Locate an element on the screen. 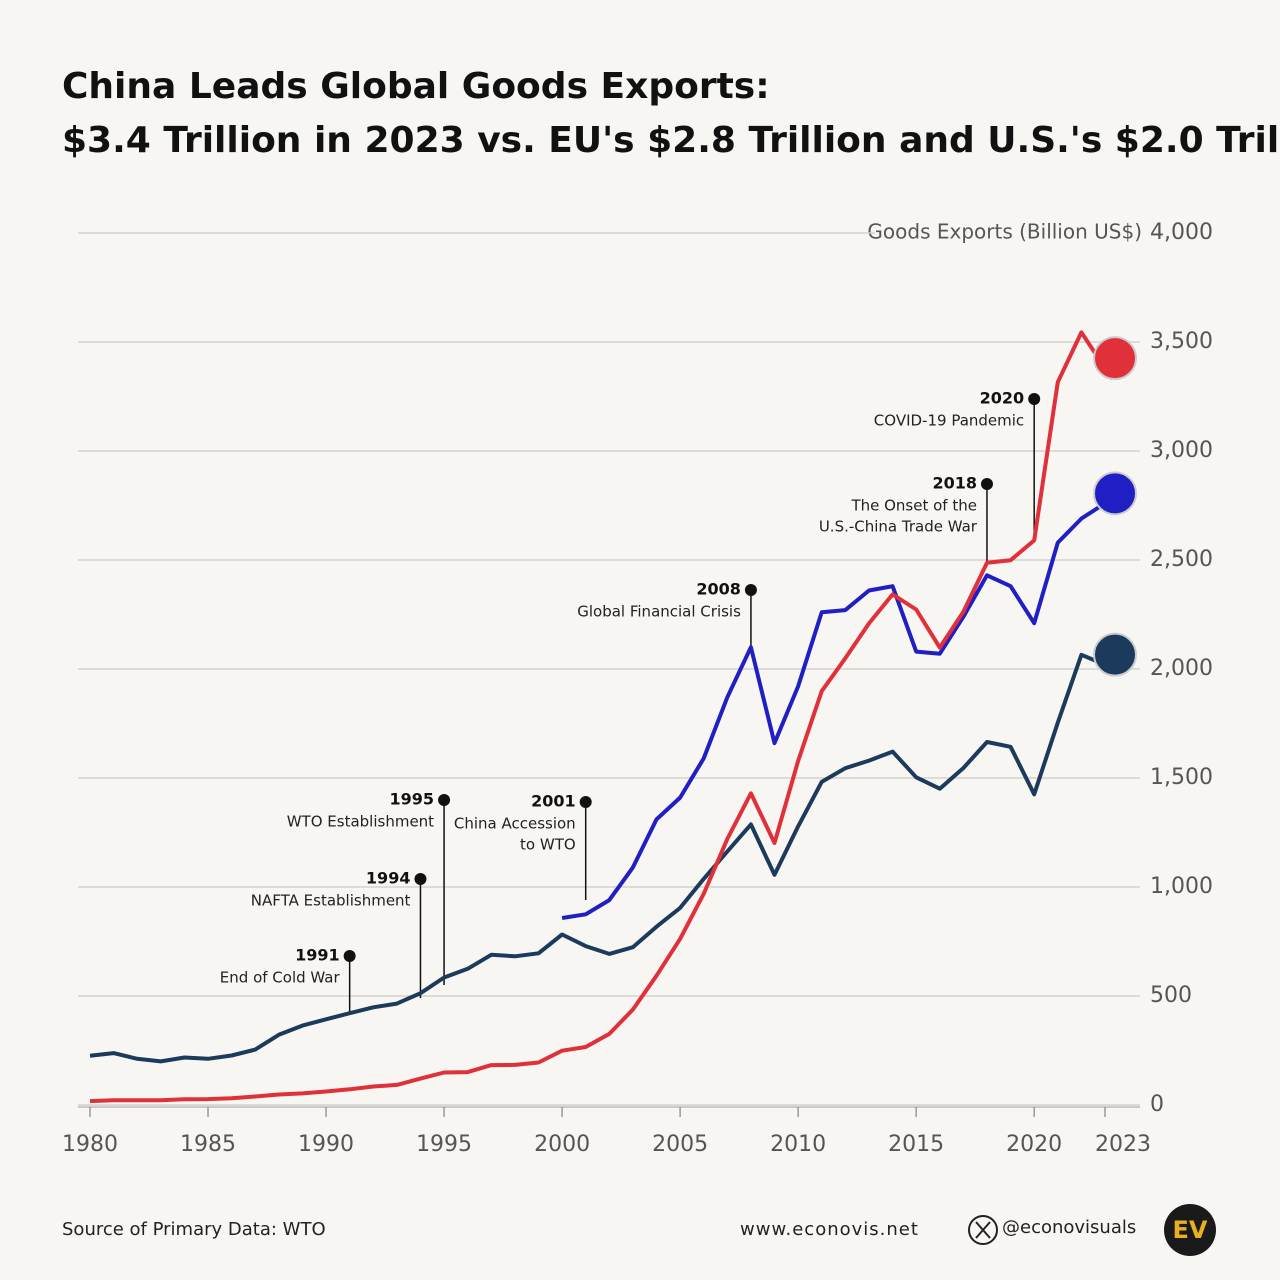 This screenshot has height=1280, width=1280. annotation-year: 2008 is located at coordinates (718, 589).